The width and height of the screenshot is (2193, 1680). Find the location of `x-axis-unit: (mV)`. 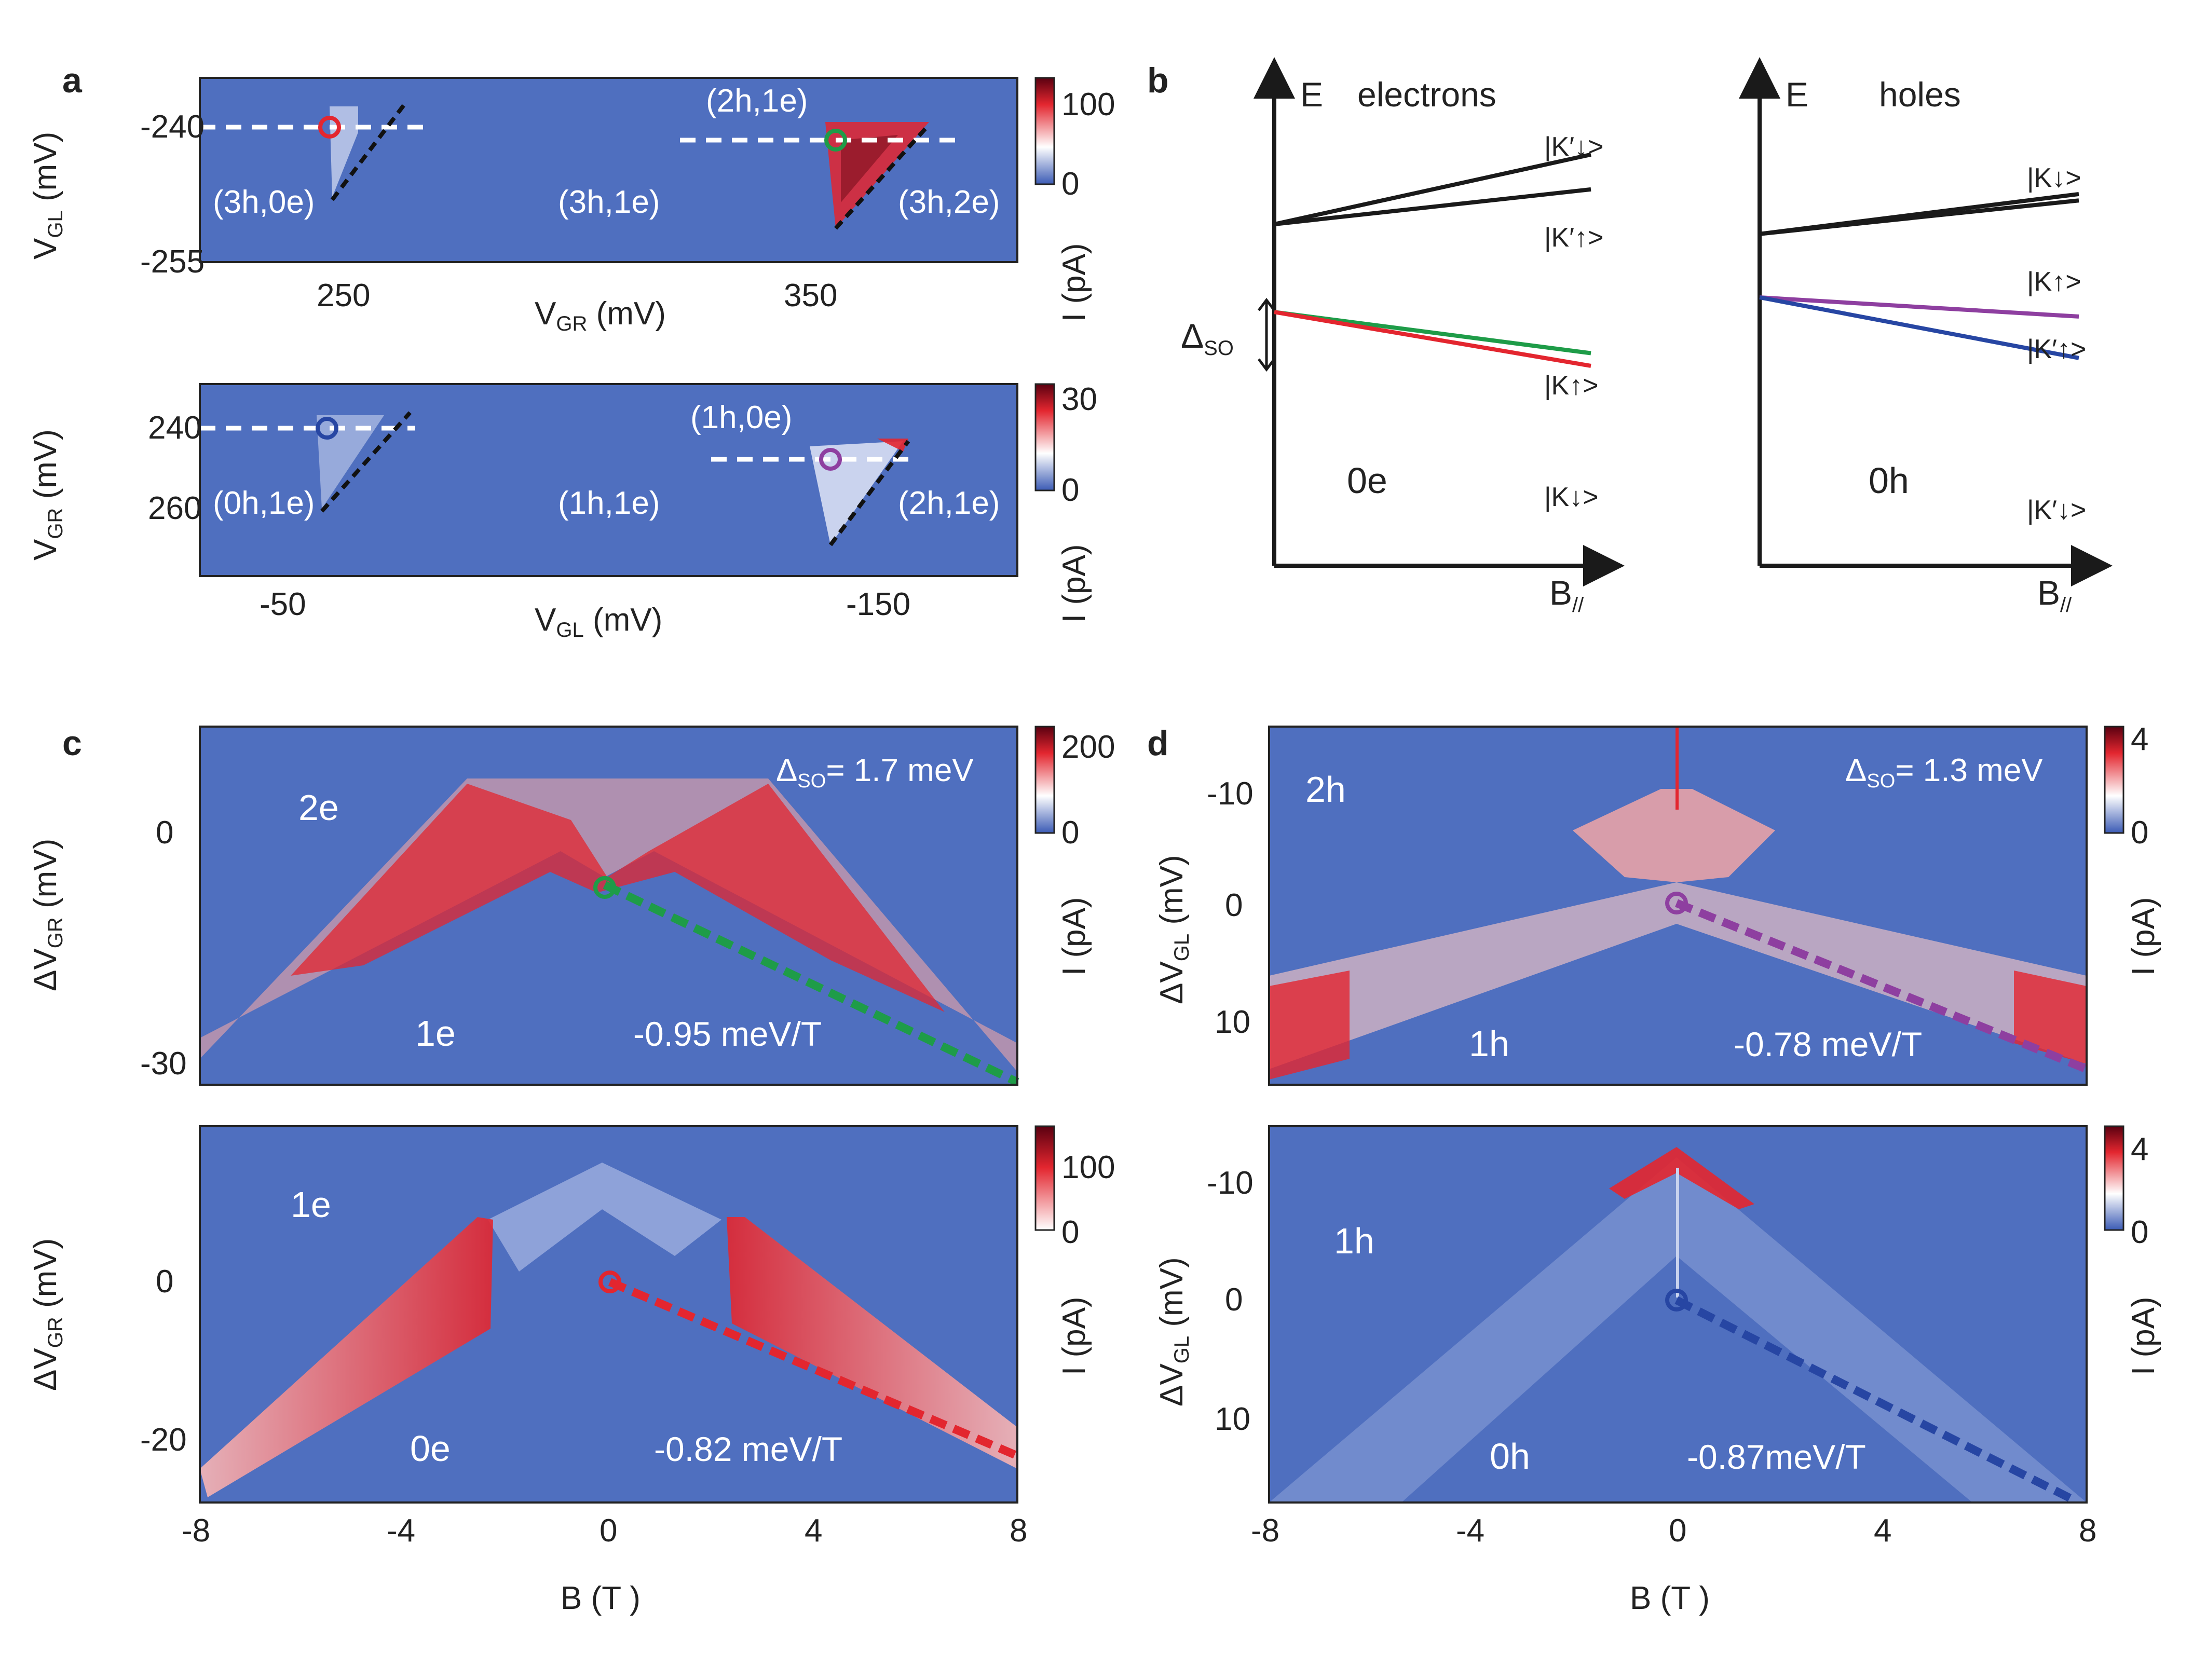

x-axis-unit: (mV) is located at coordinates (631, 314).